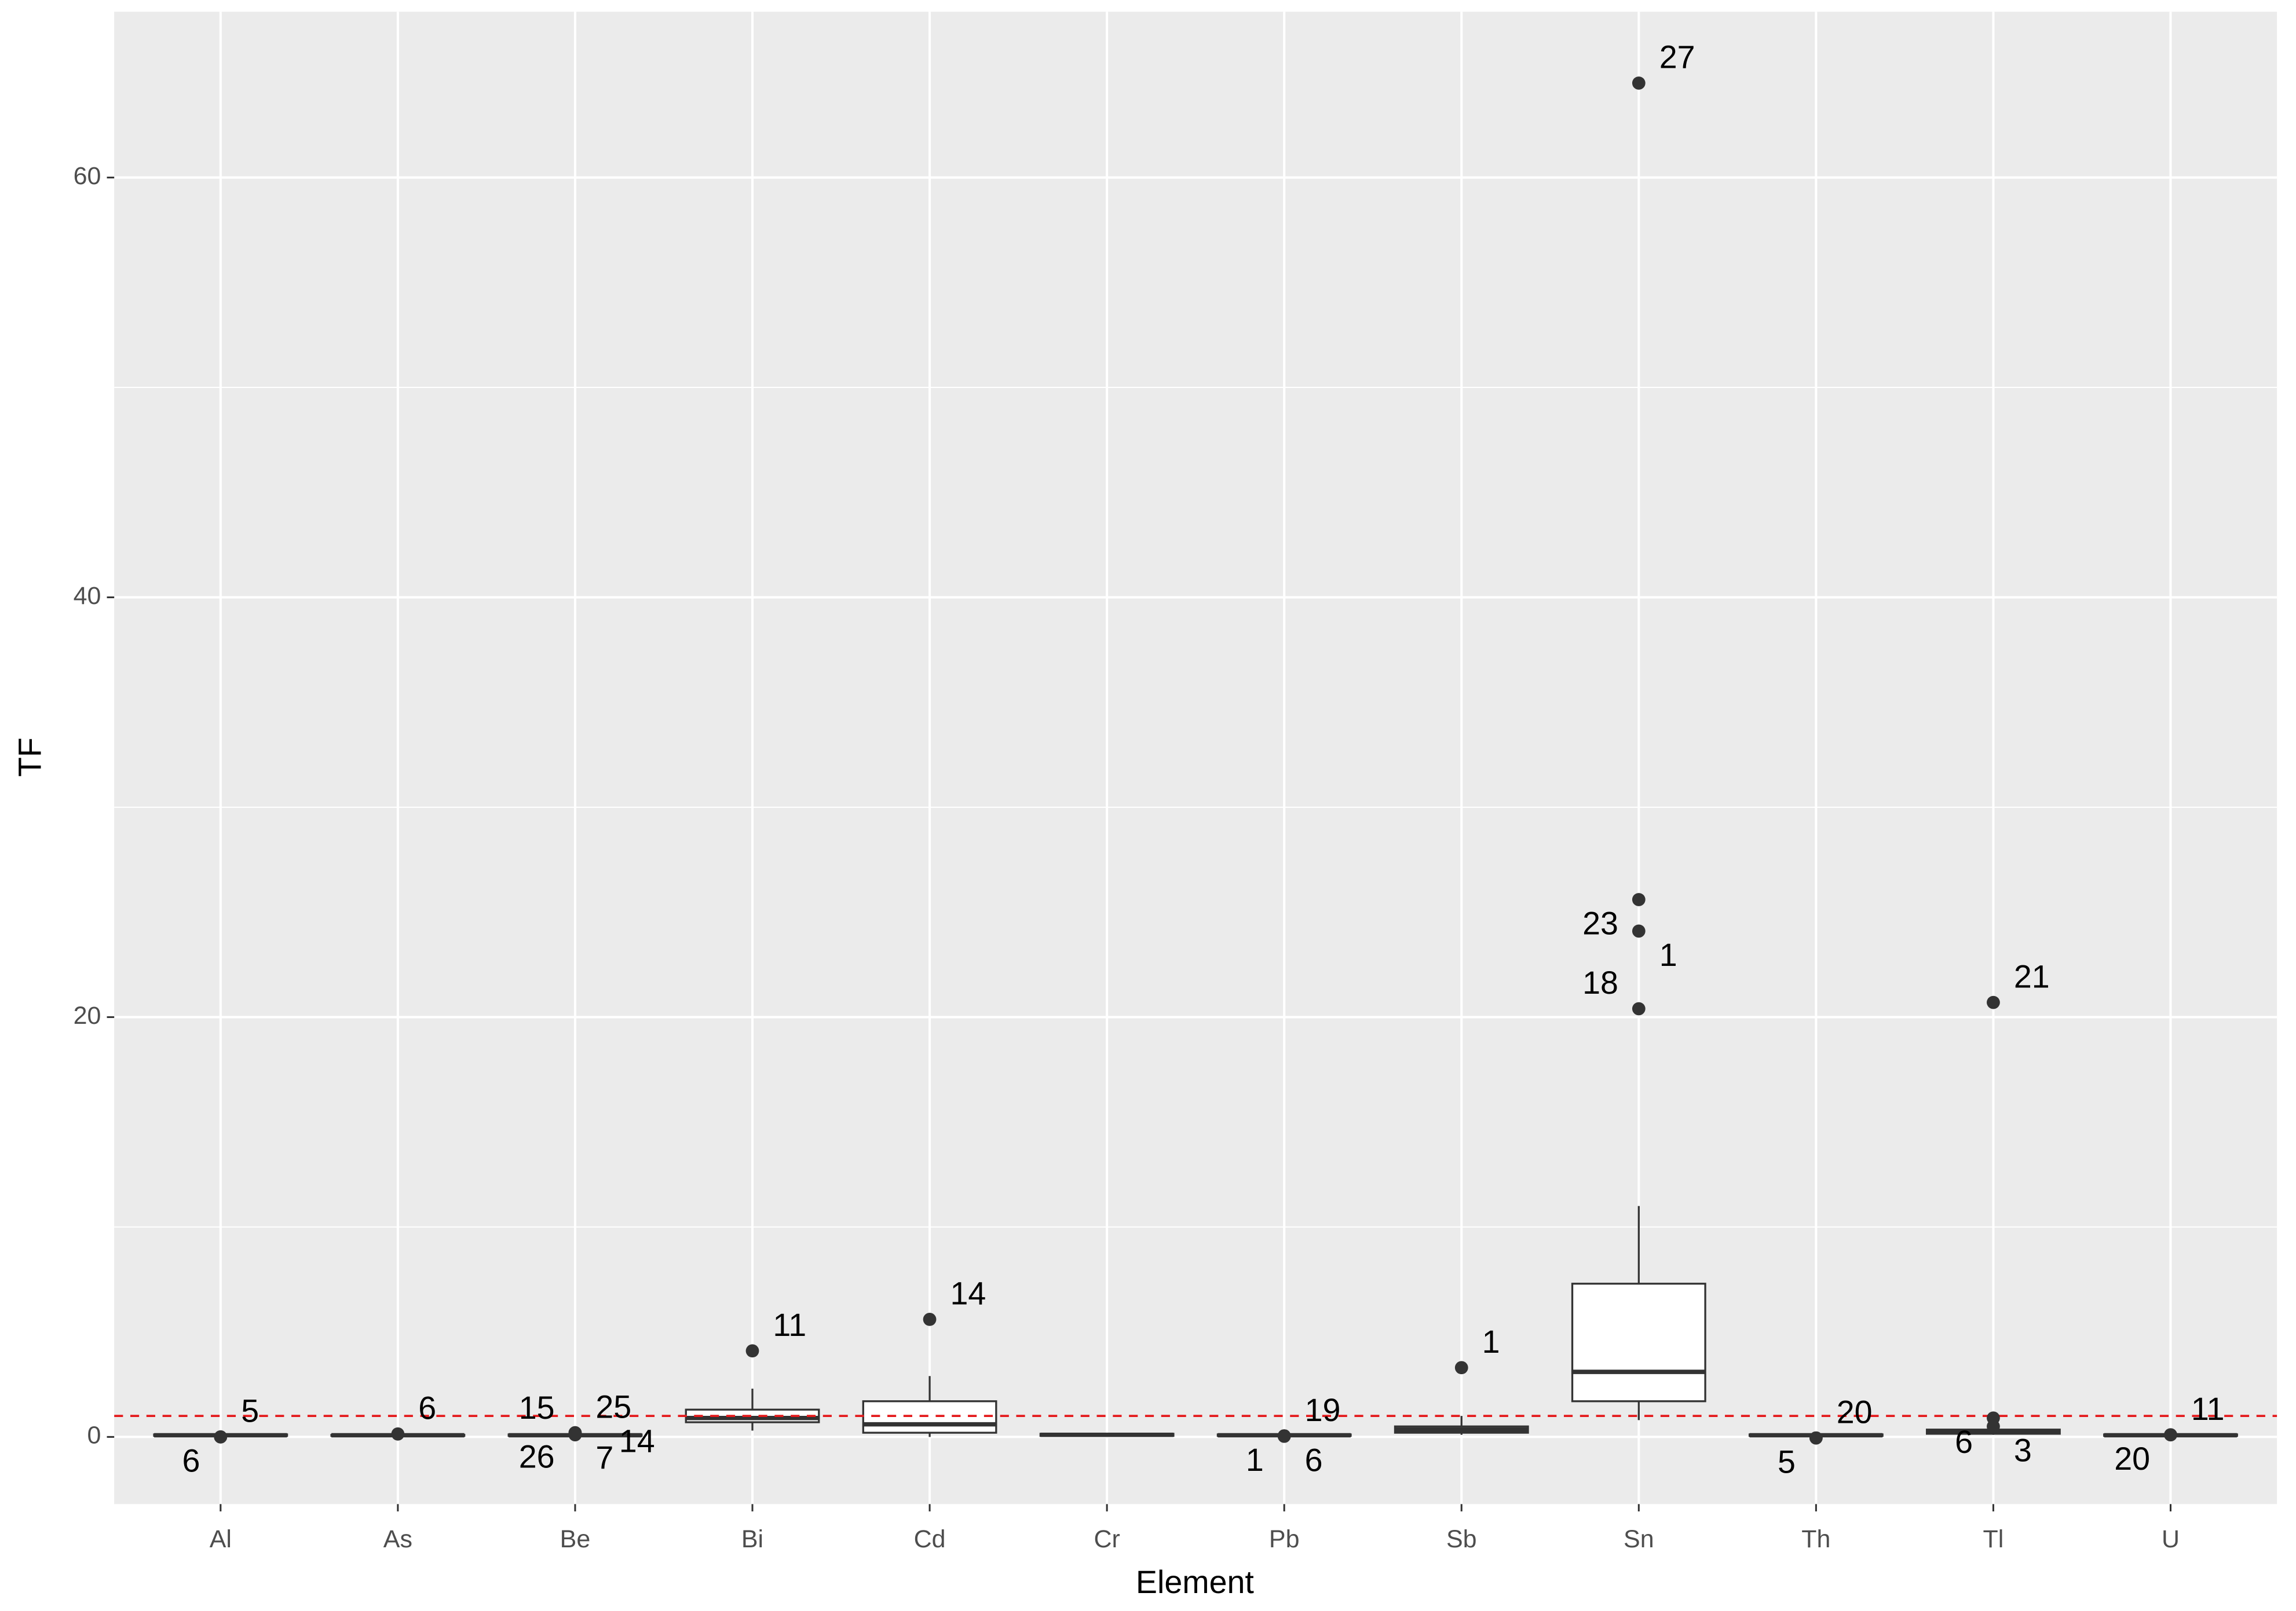 The height and width of the screenshot is (1611, 2296). Describe the element at coordinates (613, 1407) in the screenshot. I see `outlier-label: 25` at that location.